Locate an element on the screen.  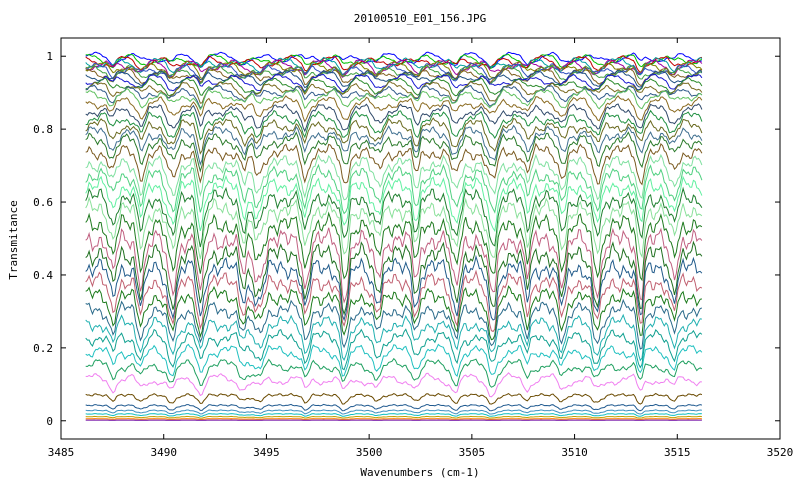
x-tick-label: 3510 is located at coordinates (574, 452).